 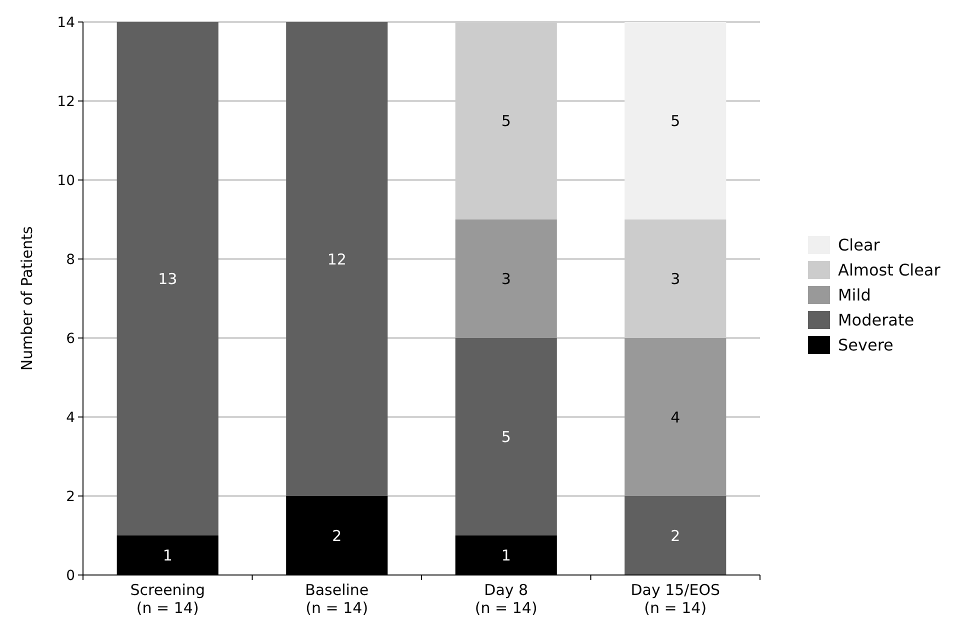 What do you see at coordinates (854, 295) in the screenshot?
I see `legend-label: Mild` at bounding box center [854, 295].